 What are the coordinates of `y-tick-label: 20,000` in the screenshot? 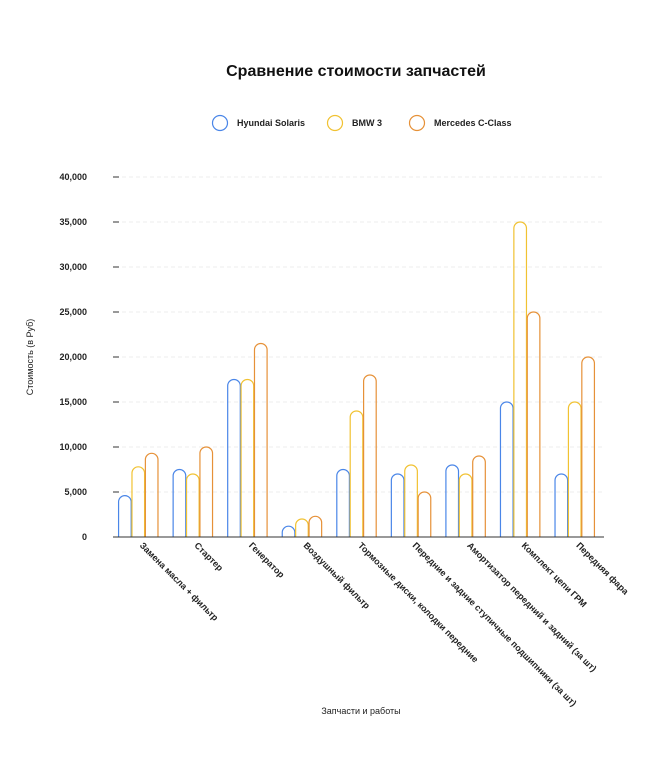 It's located at (73, 357).